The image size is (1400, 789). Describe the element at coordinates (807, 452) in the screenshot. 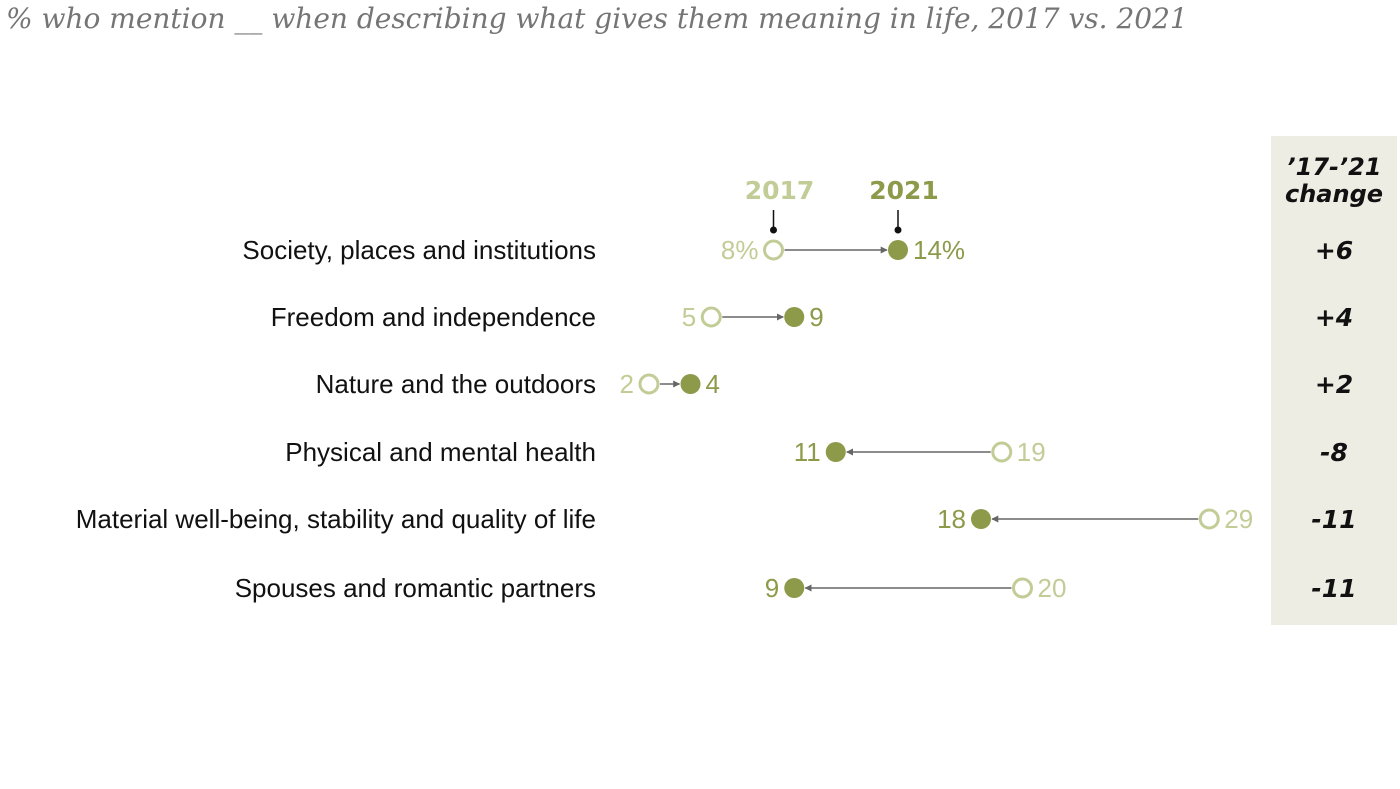

I see `value-label-2021: 11` at that location.